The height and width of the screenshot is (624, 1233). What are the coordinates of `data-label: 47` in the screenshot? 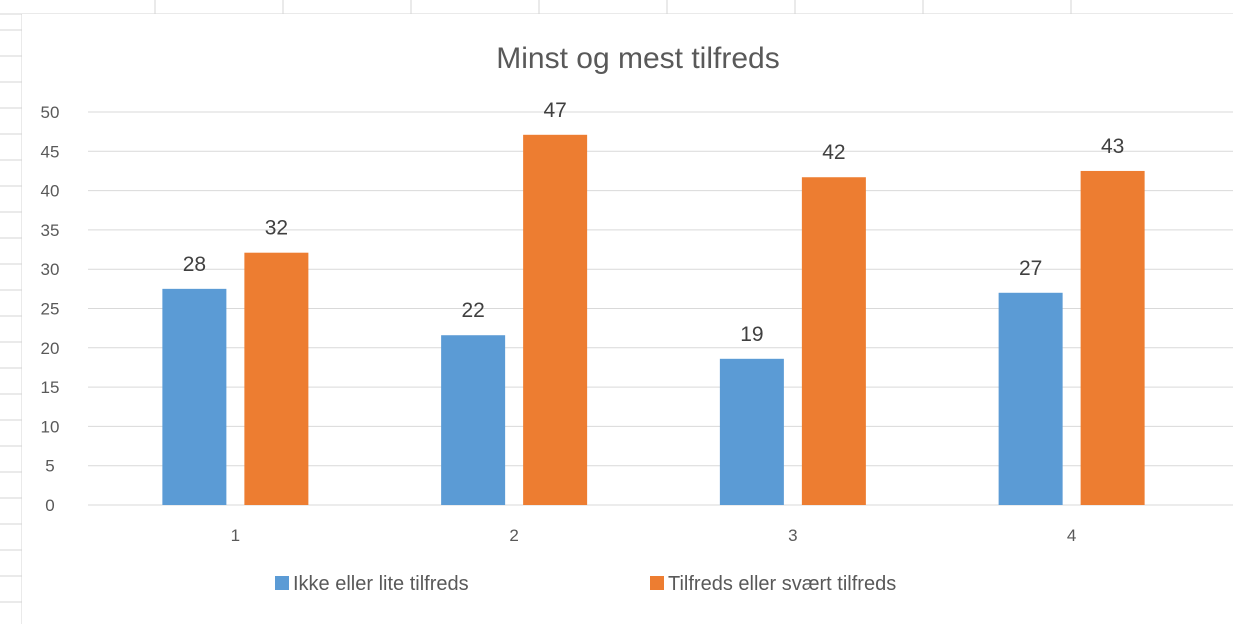 It's located at (554, 110).